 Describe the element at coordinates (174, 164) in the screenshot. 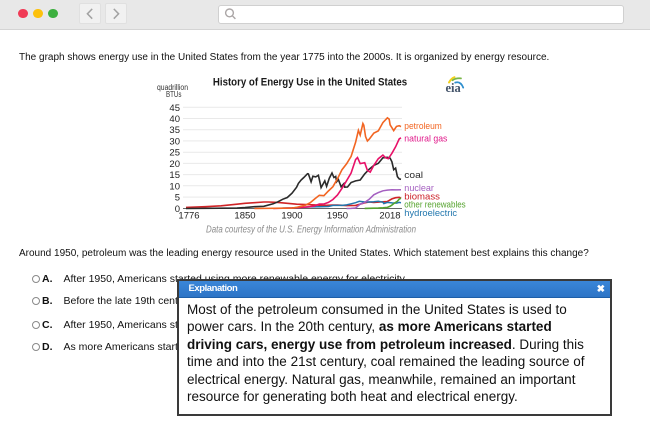

I see `svg-text: 20` at that location.